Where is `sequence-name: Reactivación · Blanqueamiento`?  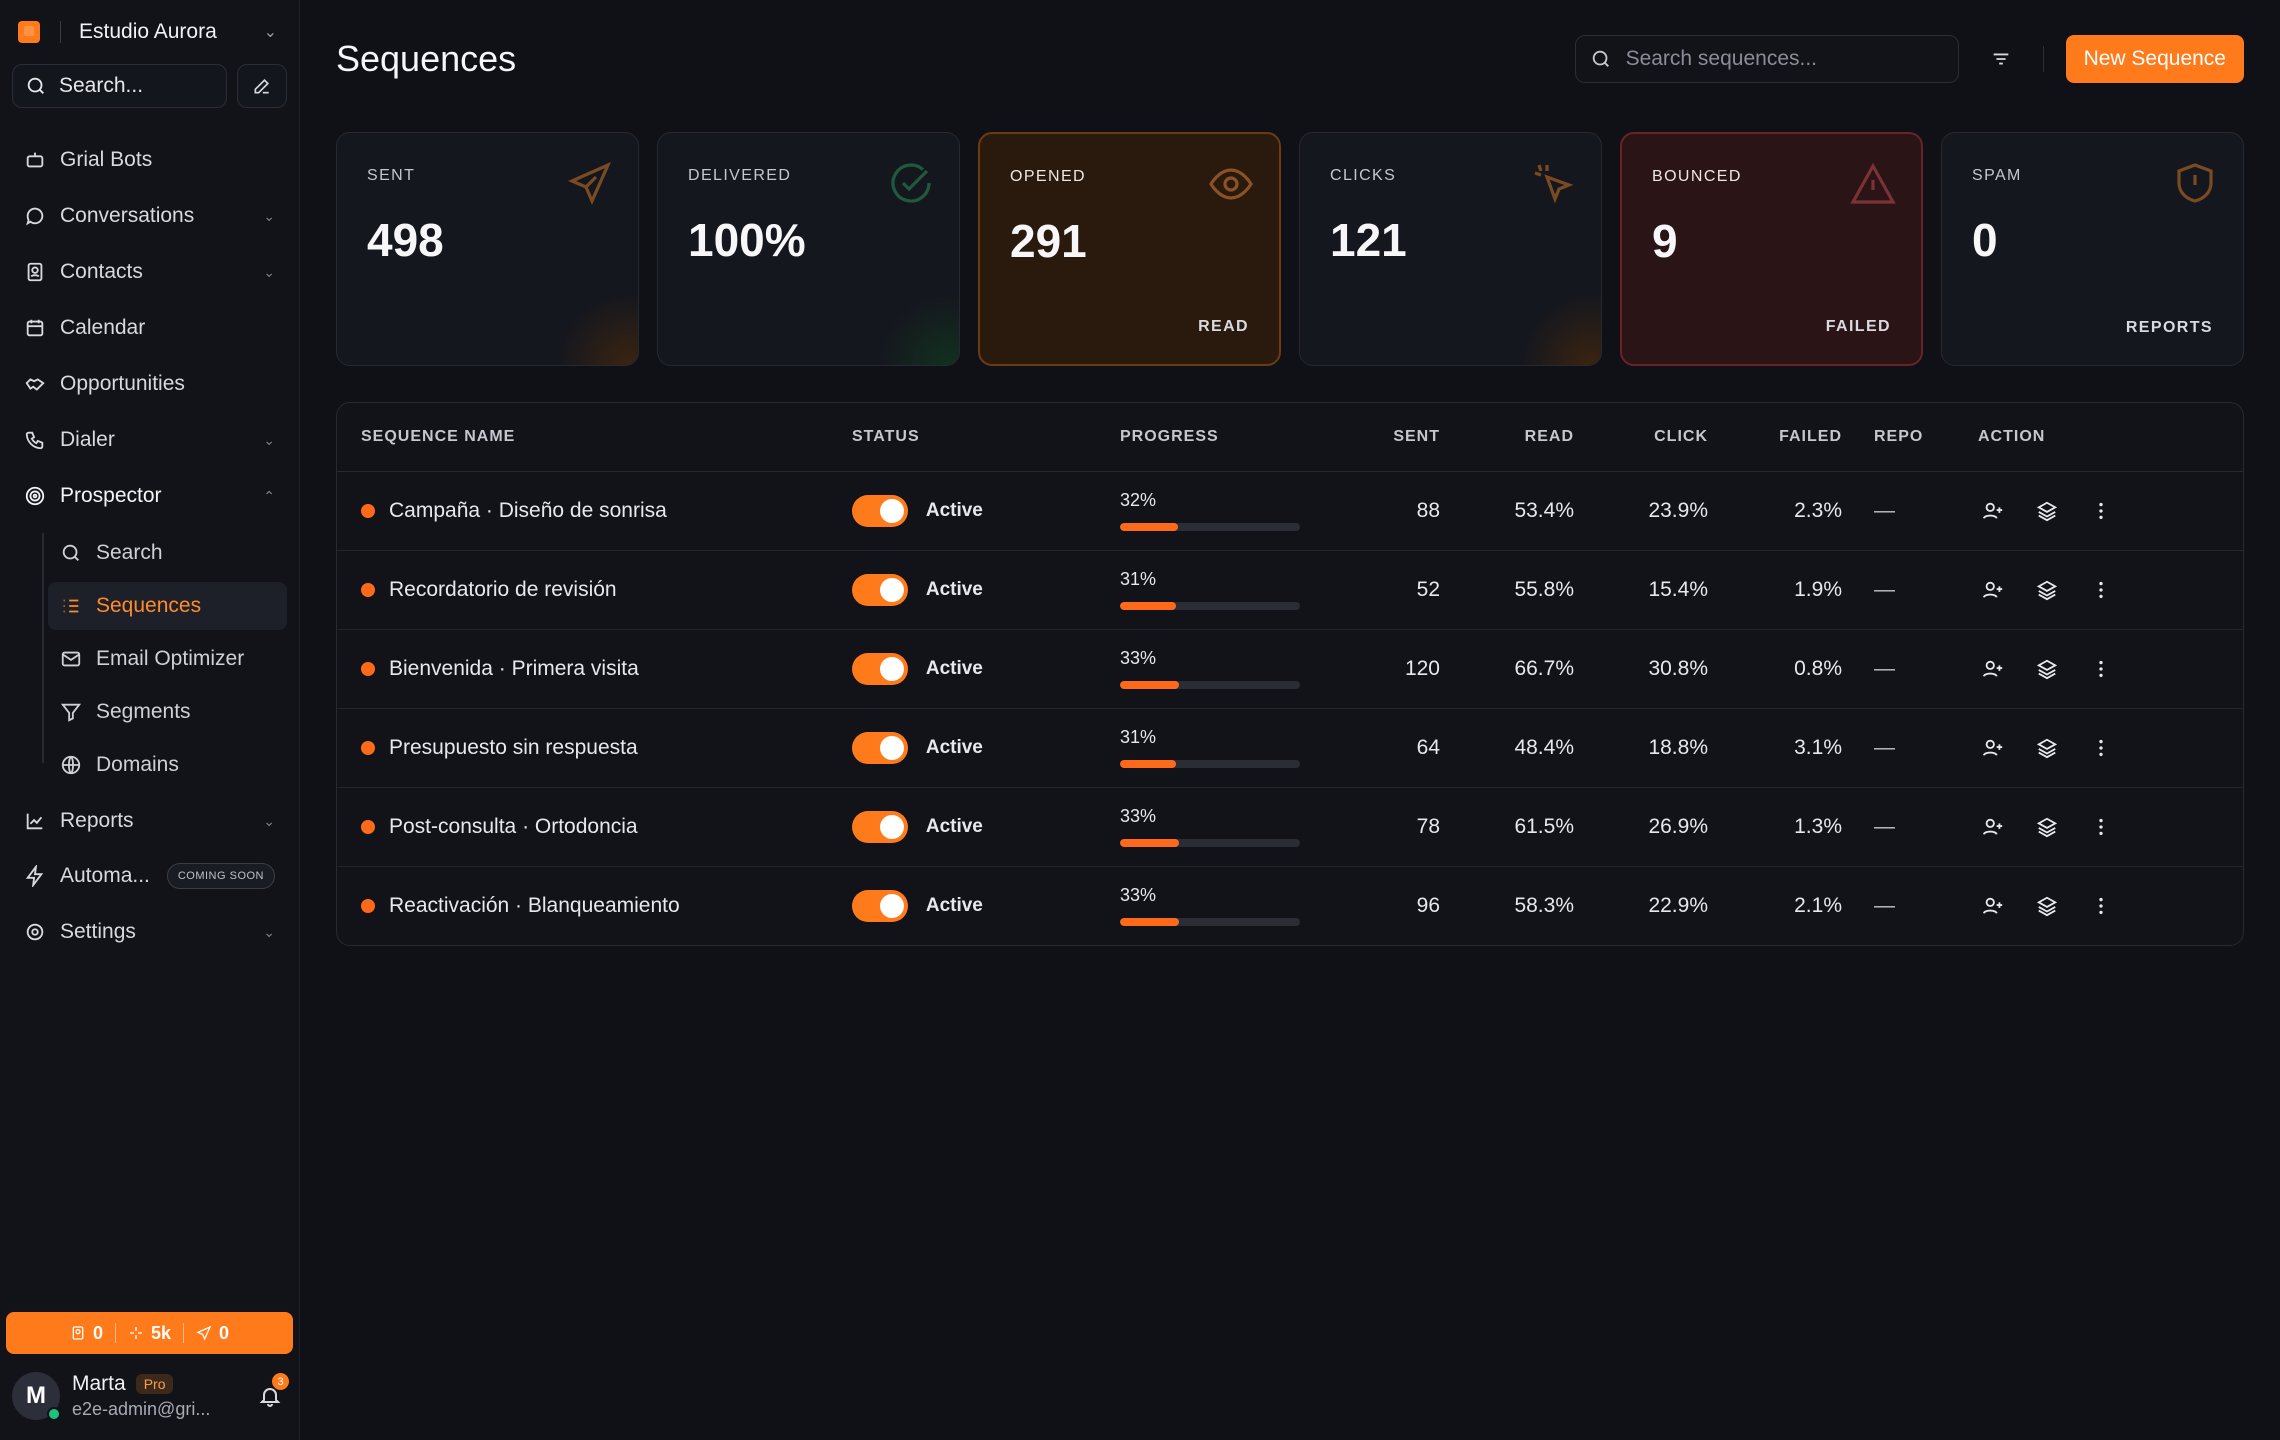
sequence-name: Reactivación · Blanqueamiento is located at coordinates (534, 905).